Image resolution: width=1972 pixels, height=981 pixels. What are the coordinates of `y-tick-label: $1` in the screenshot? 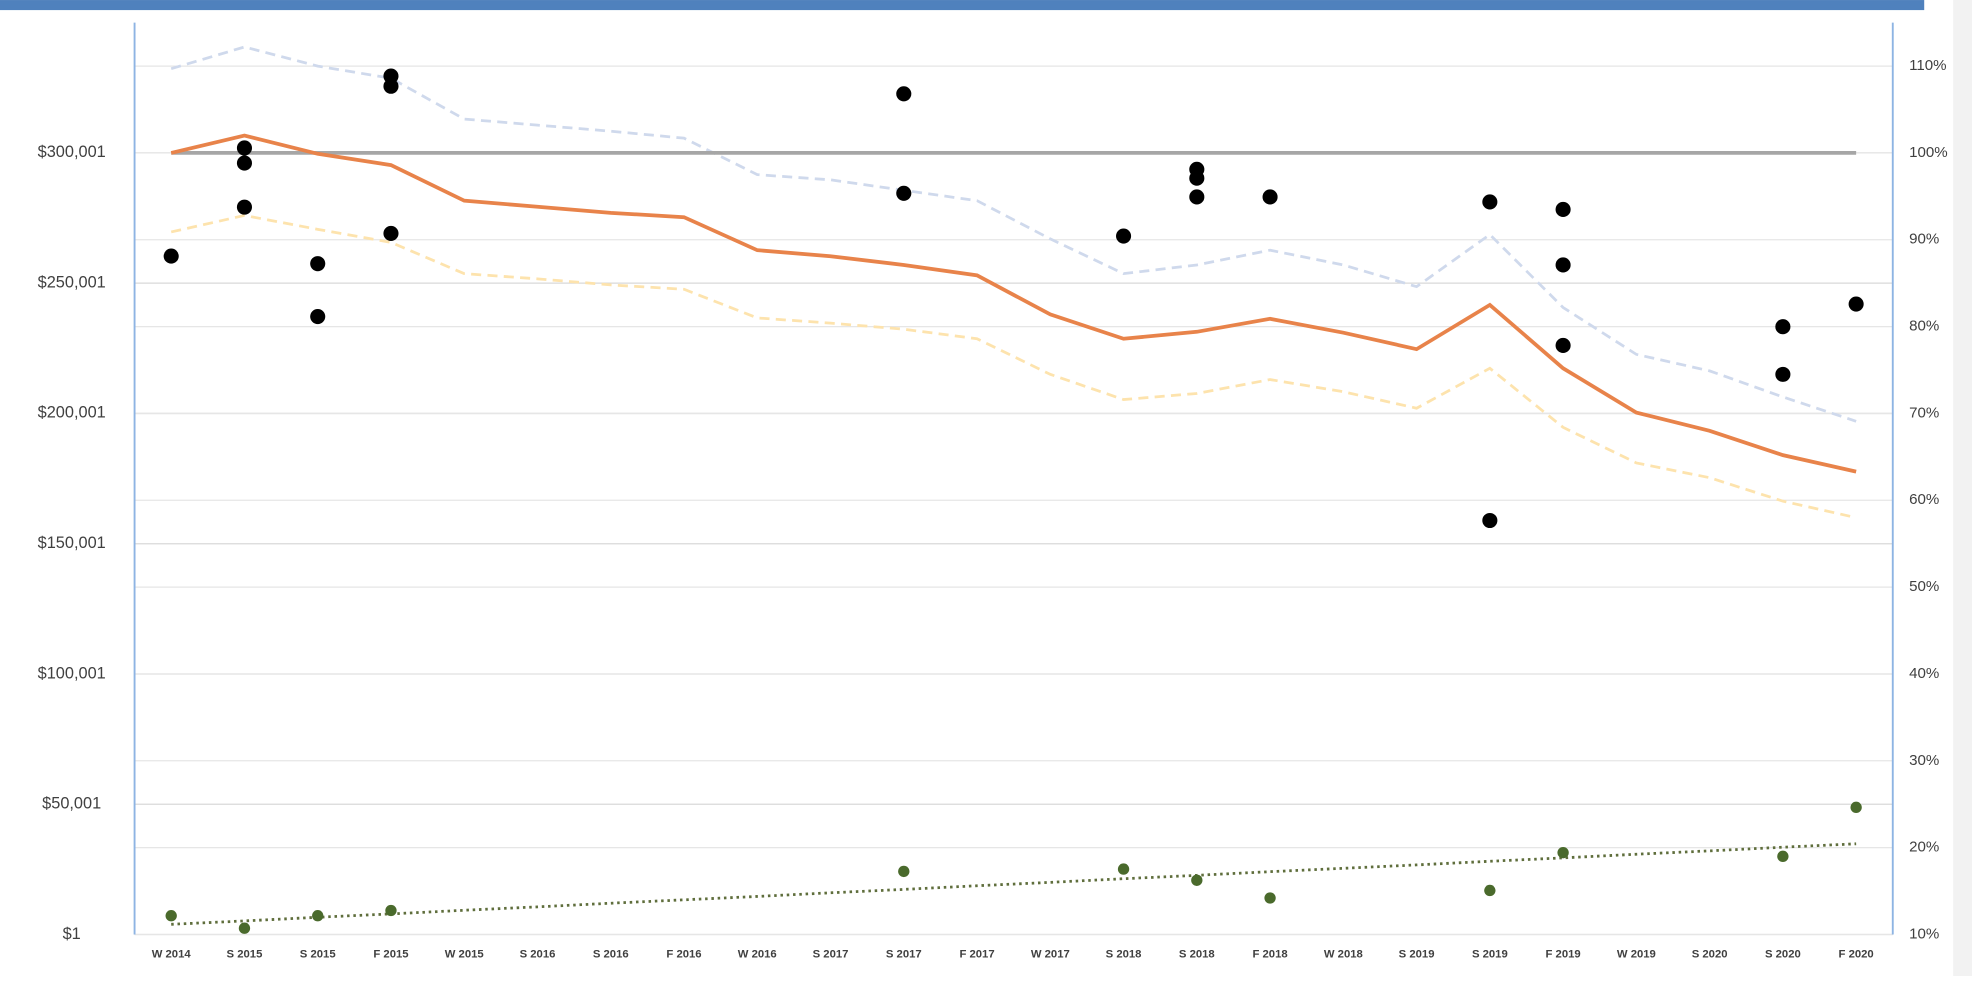 It's located at (72, 934).